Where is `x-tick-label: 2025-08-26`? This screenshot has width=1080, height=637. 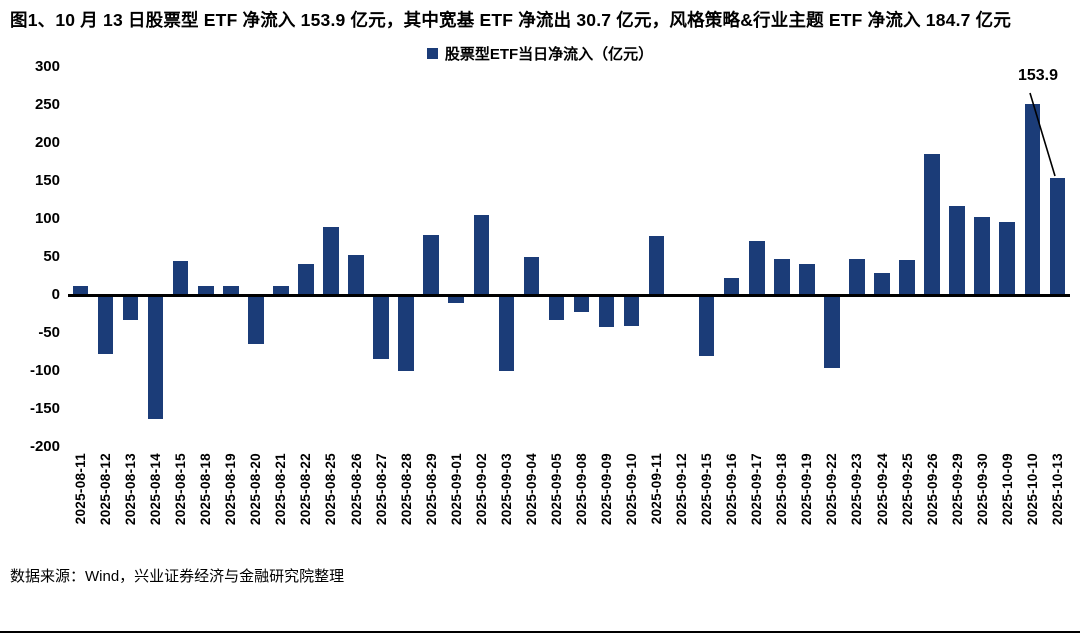 x-tick-label: 2025-08-26 is located at coordinates (356, 489).